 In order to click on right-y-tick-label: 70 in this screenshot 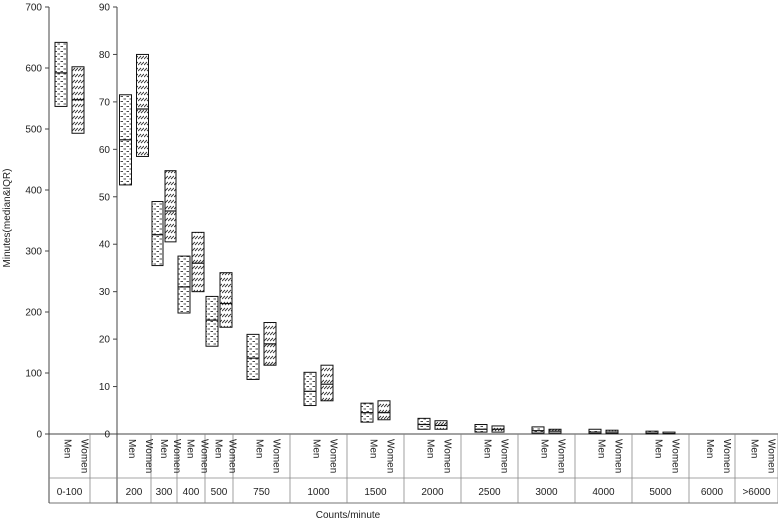, I will do `click(105, 102)`.